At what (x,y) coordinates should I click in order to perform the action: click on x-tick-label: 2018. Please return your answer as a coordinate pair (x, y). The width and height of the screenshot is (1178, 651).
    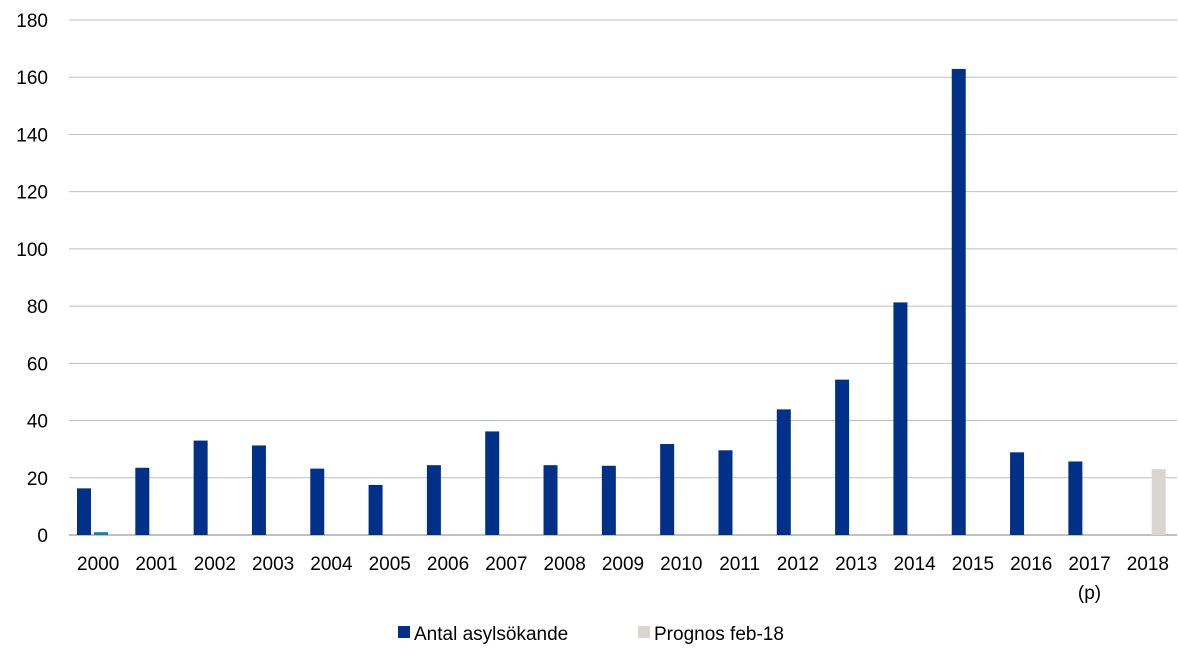
    Looking at the image, I should click on (1148, 564).